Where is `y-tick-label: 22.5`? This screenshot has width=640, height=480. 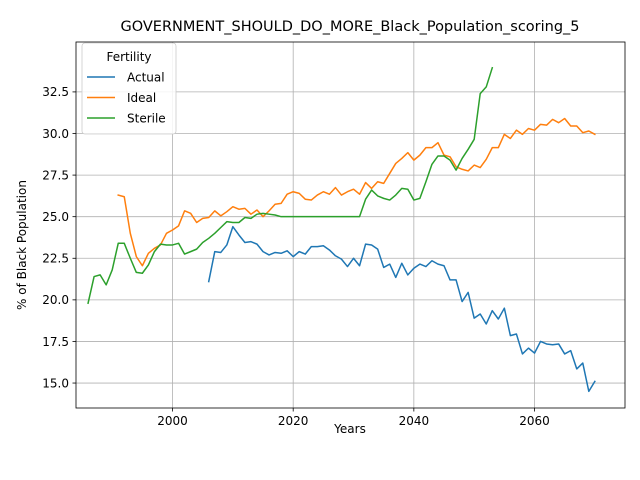 y-tick-label: 22.5 is located at coordinates (55, 259).